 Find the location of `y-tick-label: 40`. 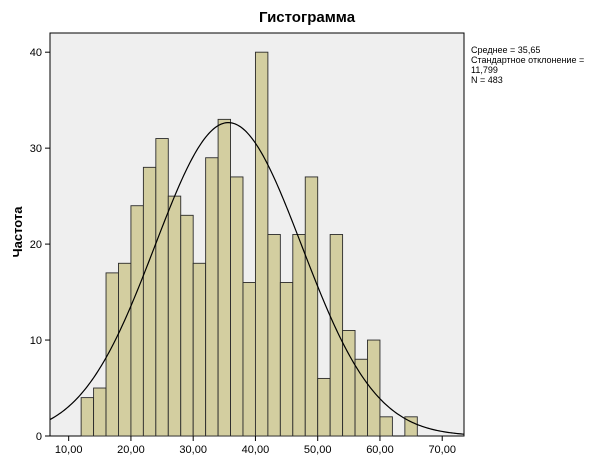

y-tick-label: 40 is located at coordinates (36, 53).